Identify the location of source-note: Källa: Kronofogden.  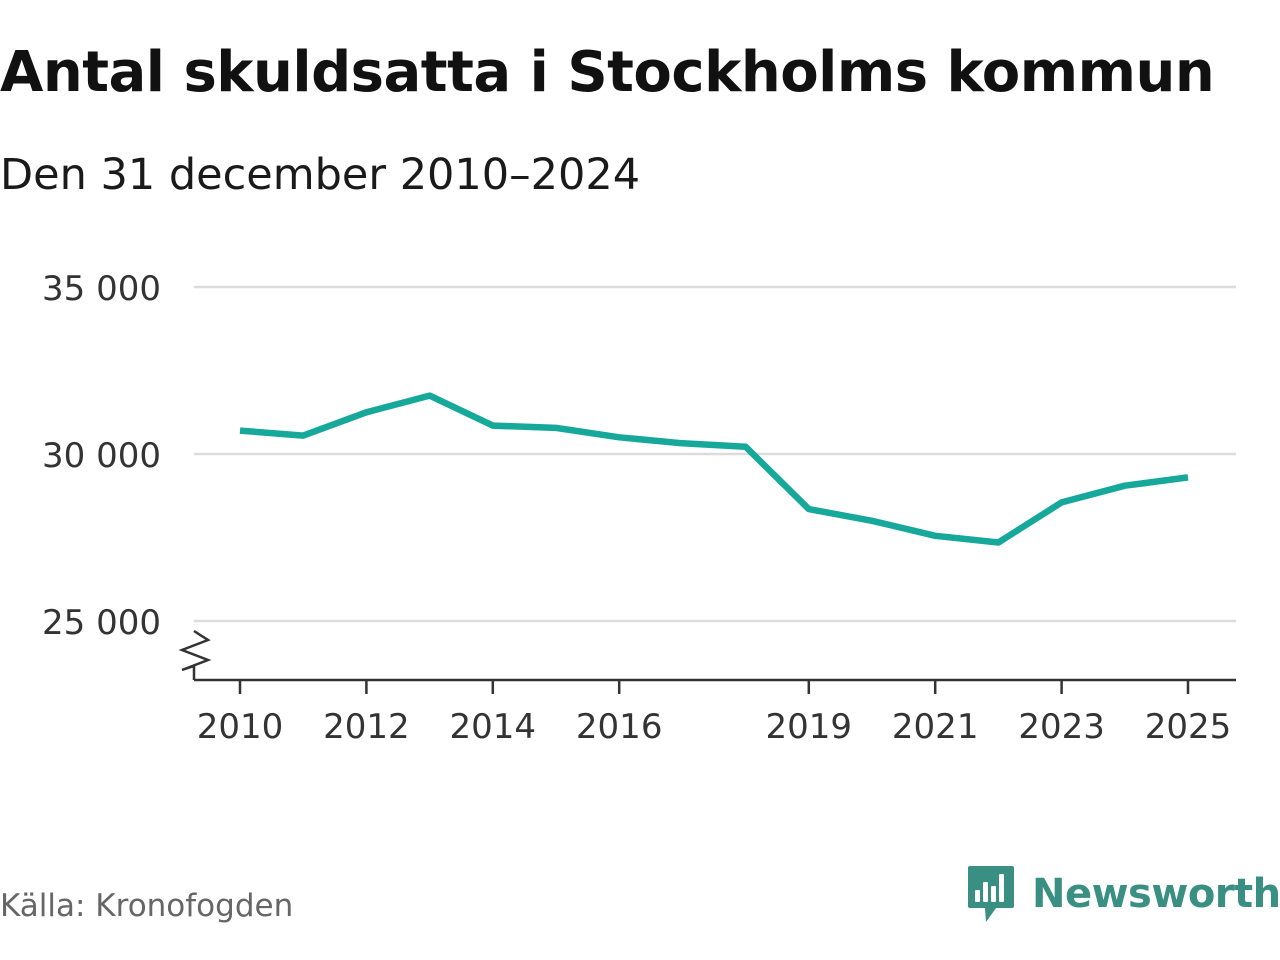
(147, 906).